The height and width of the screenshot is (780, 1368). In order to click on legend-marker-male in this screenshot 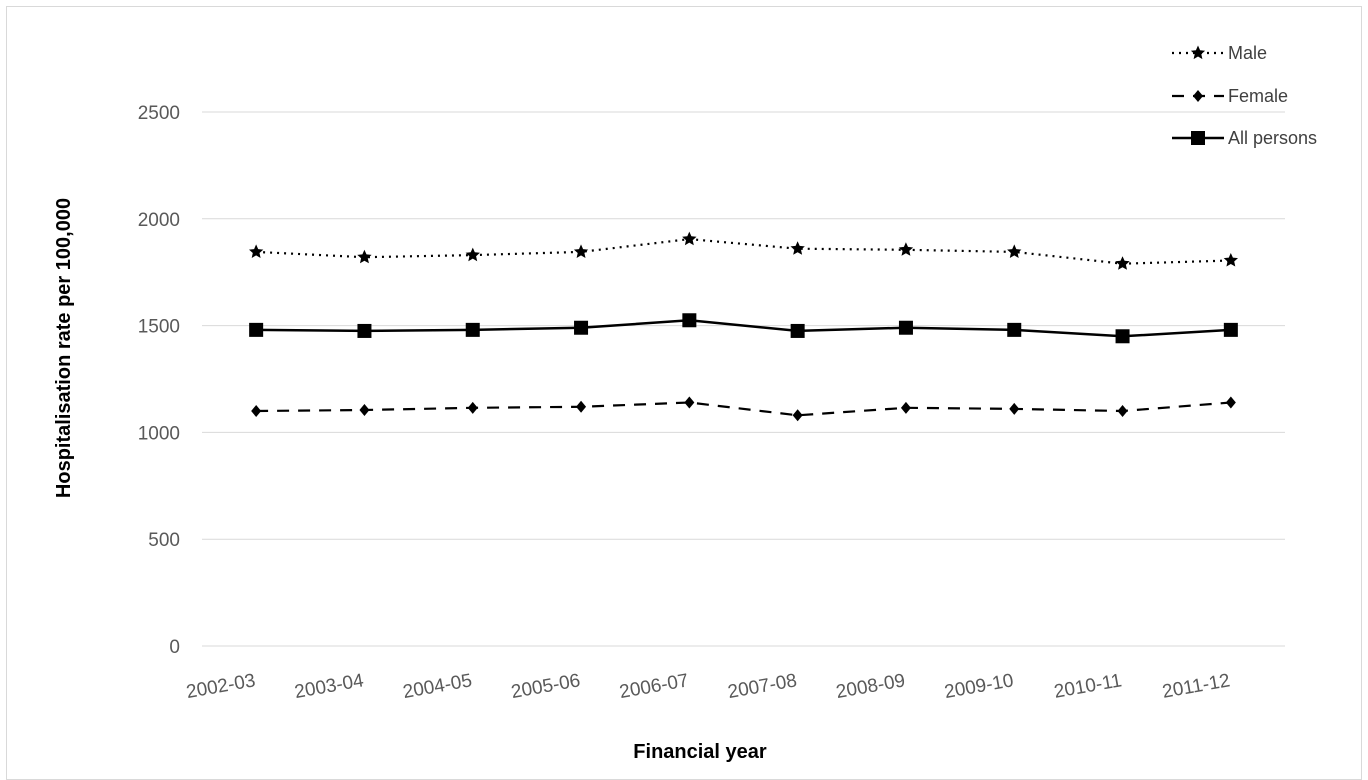, I will do `click(1198, 52)`.